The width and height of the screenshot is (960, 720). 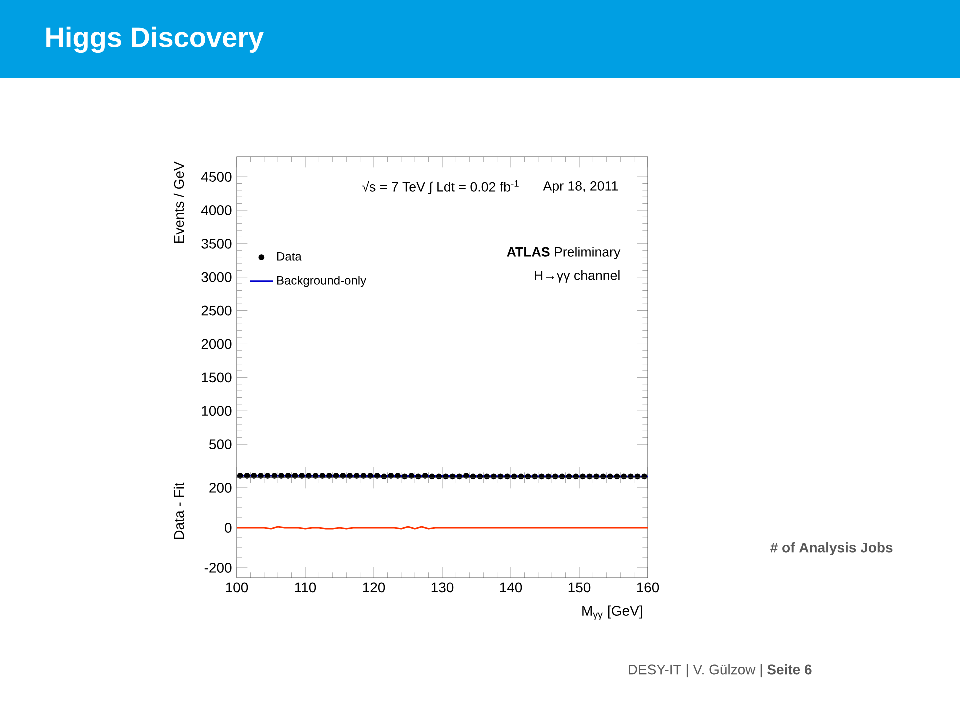 What do you see at coordinates (580, 187) in the screenshot?
I see `annotation: Apr 18, 2011` at bounding box center [580, 187].